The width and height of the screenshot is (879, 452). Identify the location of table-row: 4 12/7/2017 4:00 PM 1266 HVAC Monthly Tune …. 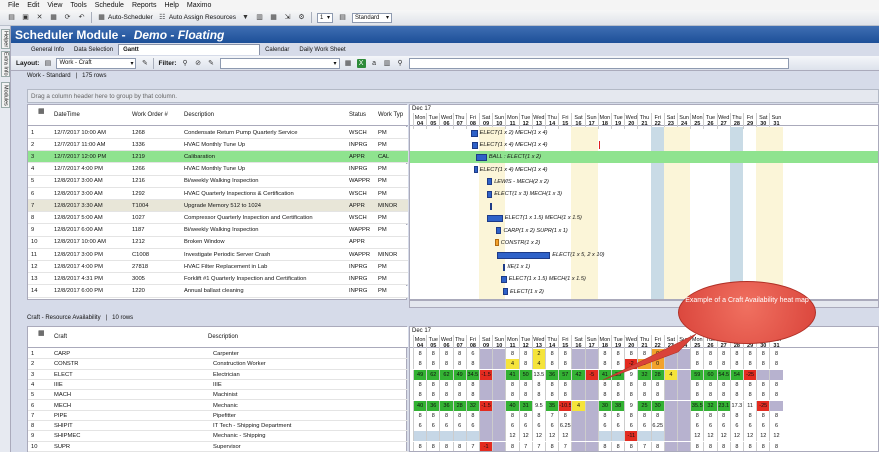
(218, 169).